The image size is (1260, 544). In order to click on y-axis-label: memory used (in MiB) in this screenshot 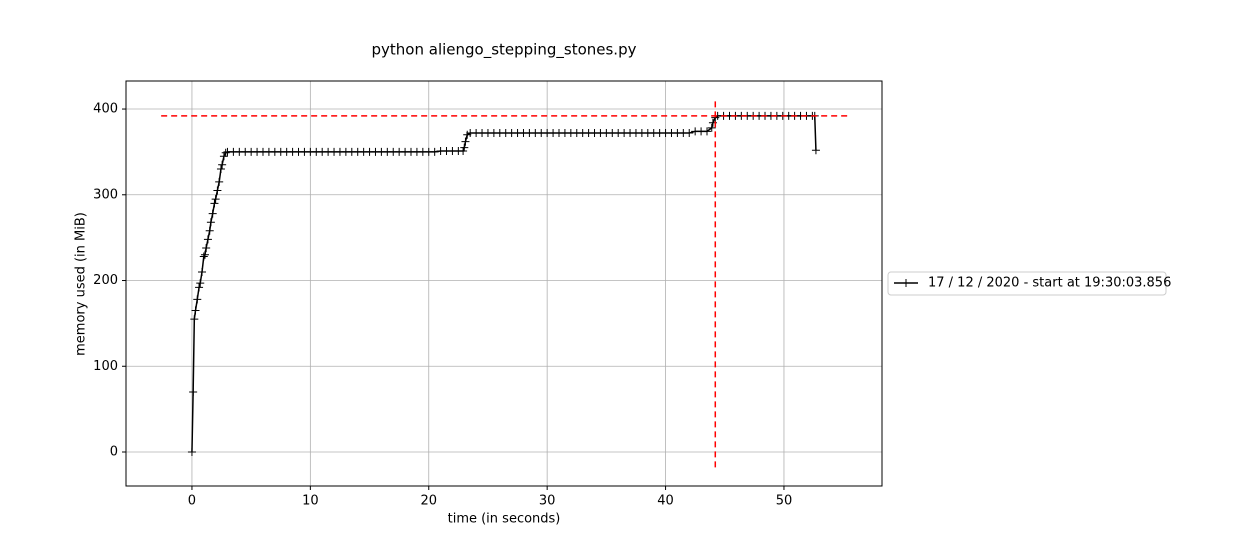, I will do `click(81, 284)`.